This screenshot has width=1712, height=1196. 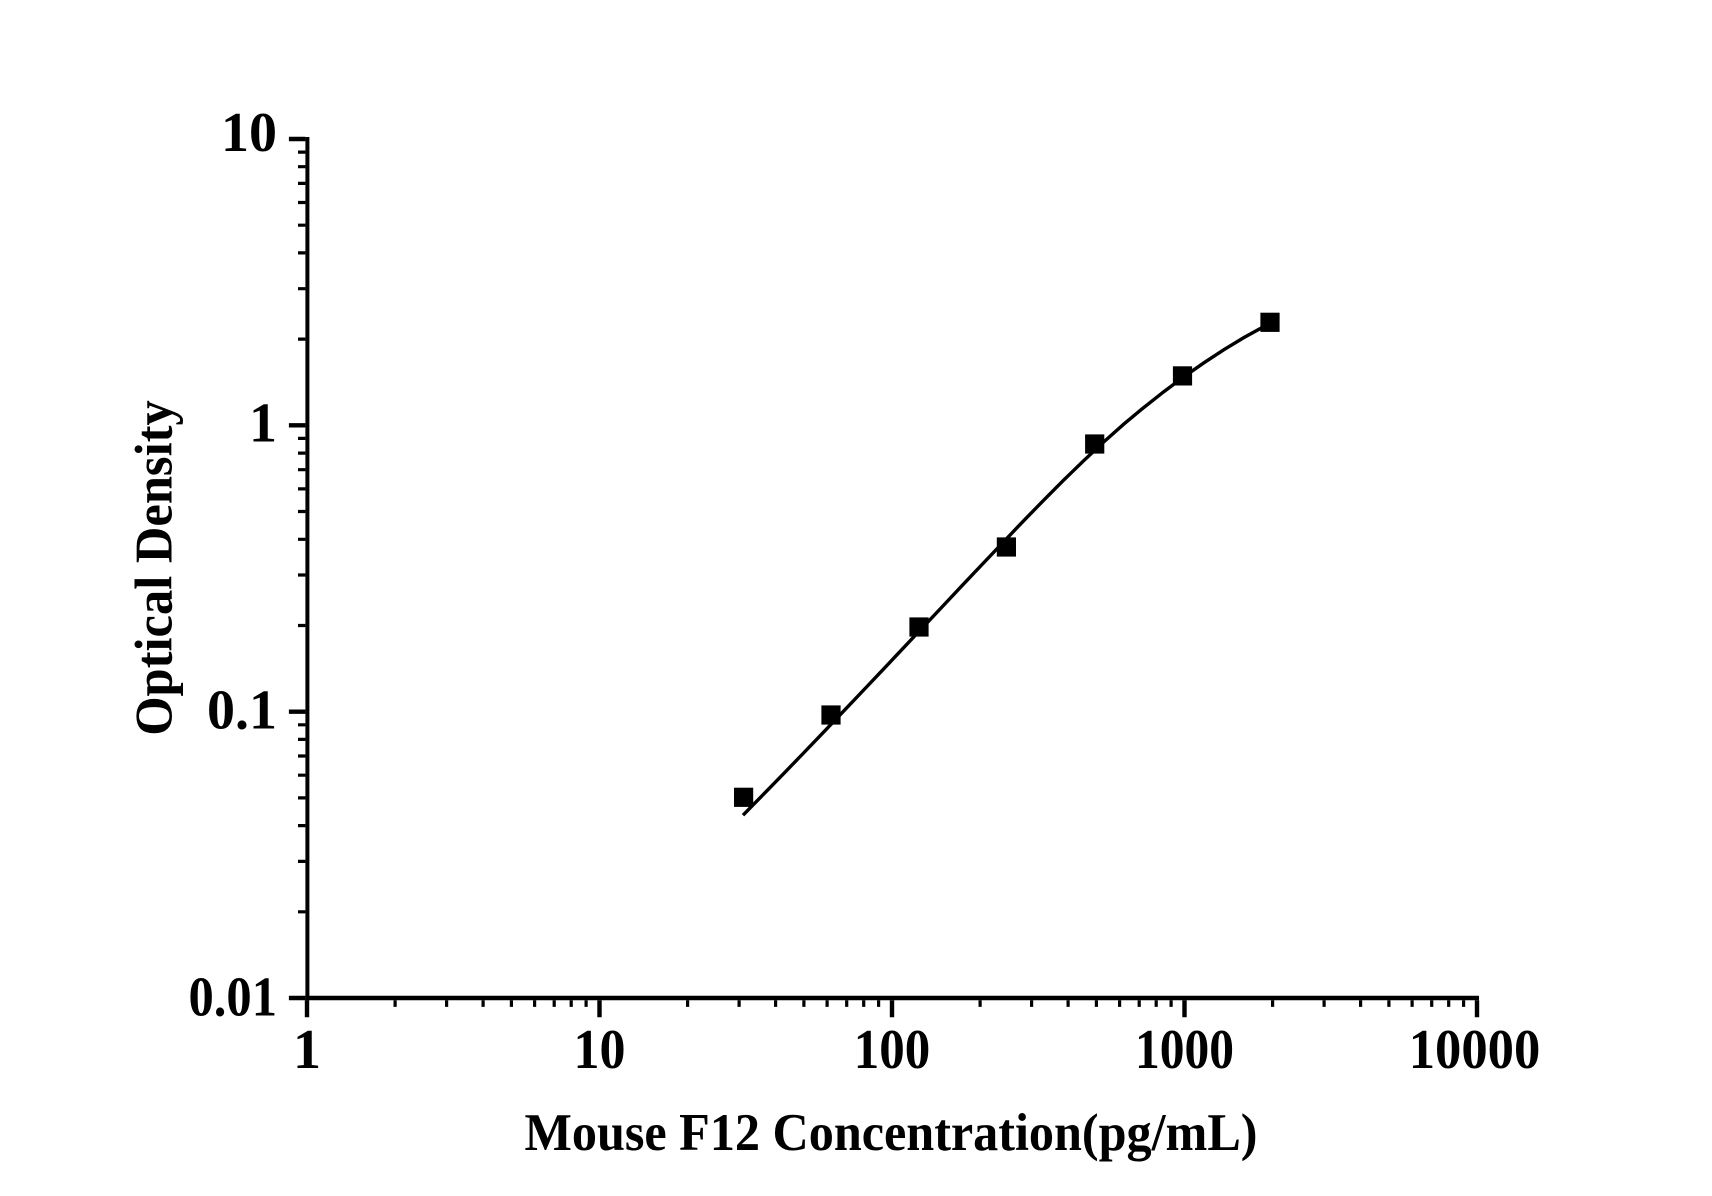 What do you see at coordinates (1184, 1050) in the screenshot?
I see `svg-text: 1000` at bounding box center [1184, 1050].